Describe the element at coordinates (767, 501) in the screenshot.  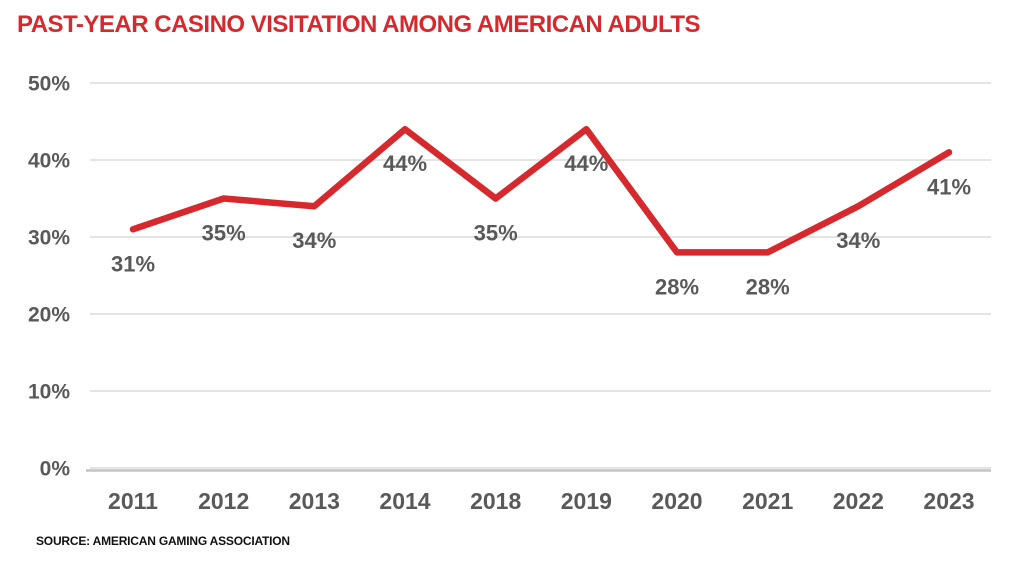
I see `x-tick-label: 2021` at that location.